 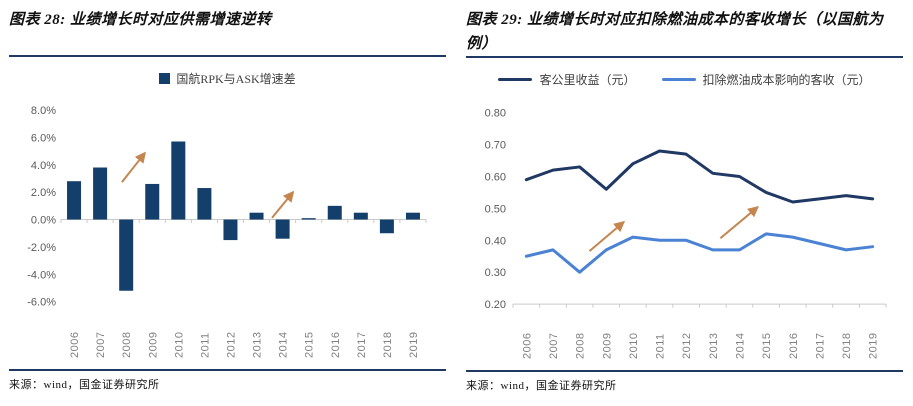 What do you see at coordinates (334, 212) in the screenshot?
I see `bar-2016` at bounding box center [334, 212].